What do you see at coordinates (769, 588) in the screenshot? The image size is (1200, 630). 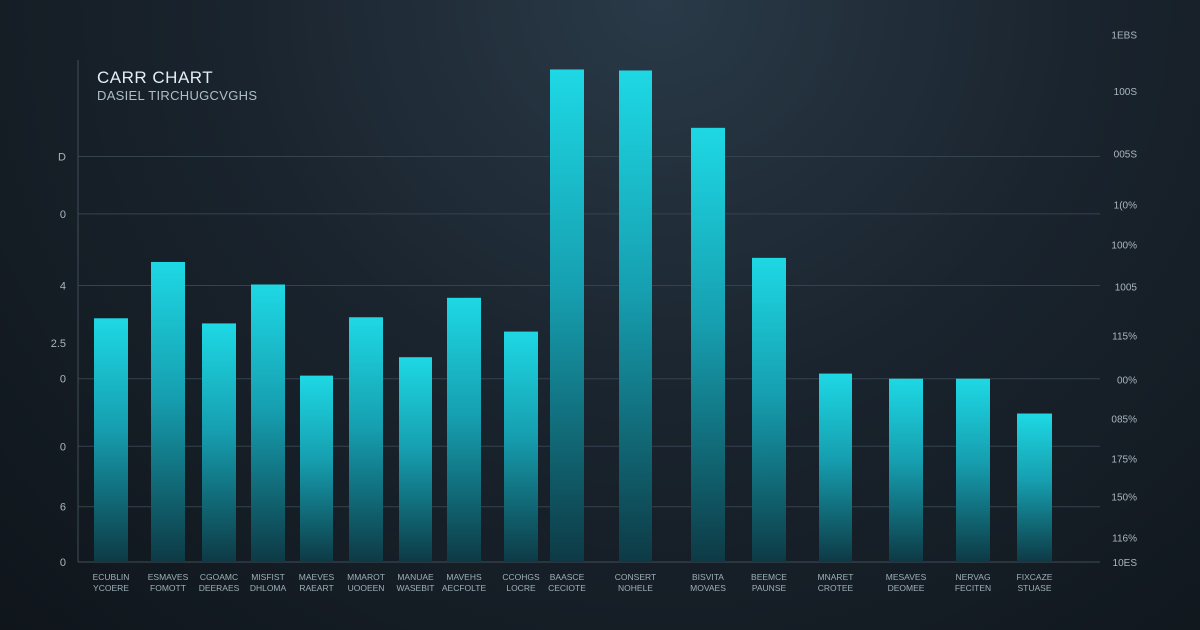 I see `x-category-label: PAUNSE` at bounding box center [769, 588].